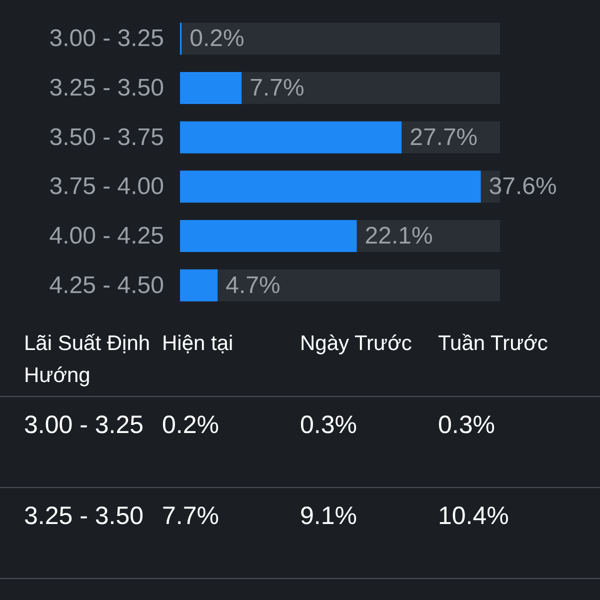  Describe the element at coordinates (88, 360) in the screenshot. I see `category-label: Lãi Suất Định Hướng` at that location.